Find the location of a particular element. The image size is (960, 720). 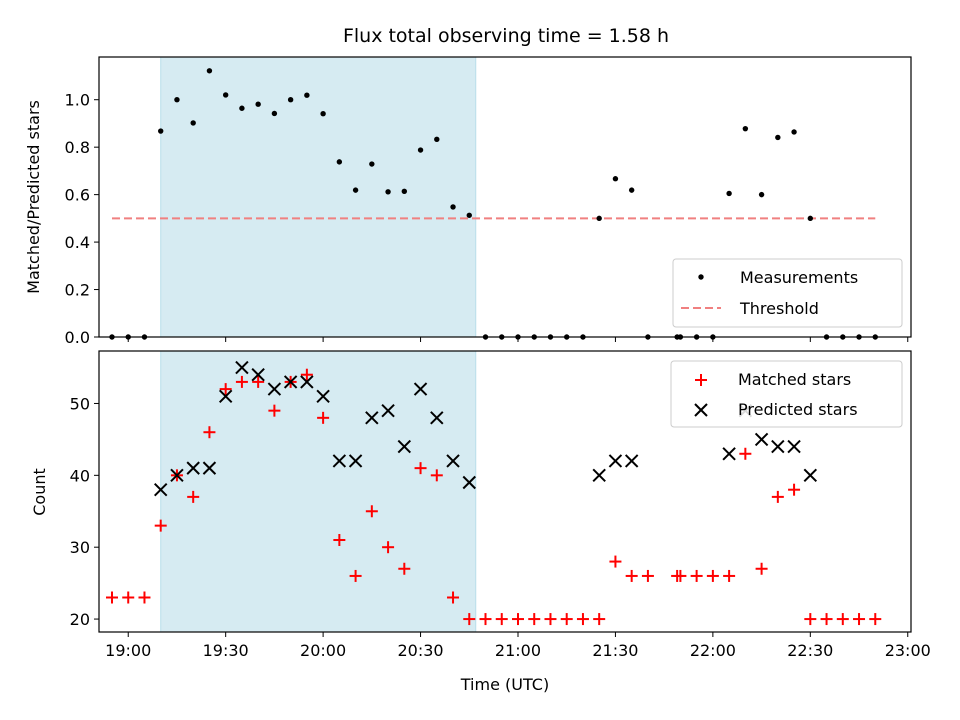

y-tick-label: 20 is located at coordinates (80, 619).